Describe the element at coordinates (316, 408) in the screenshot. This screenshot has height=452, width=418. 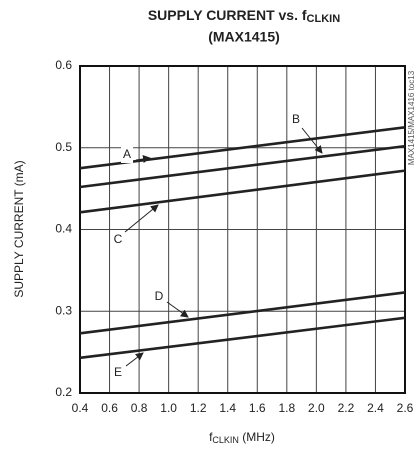
I see `x-tick-label: 2.0` at that location.